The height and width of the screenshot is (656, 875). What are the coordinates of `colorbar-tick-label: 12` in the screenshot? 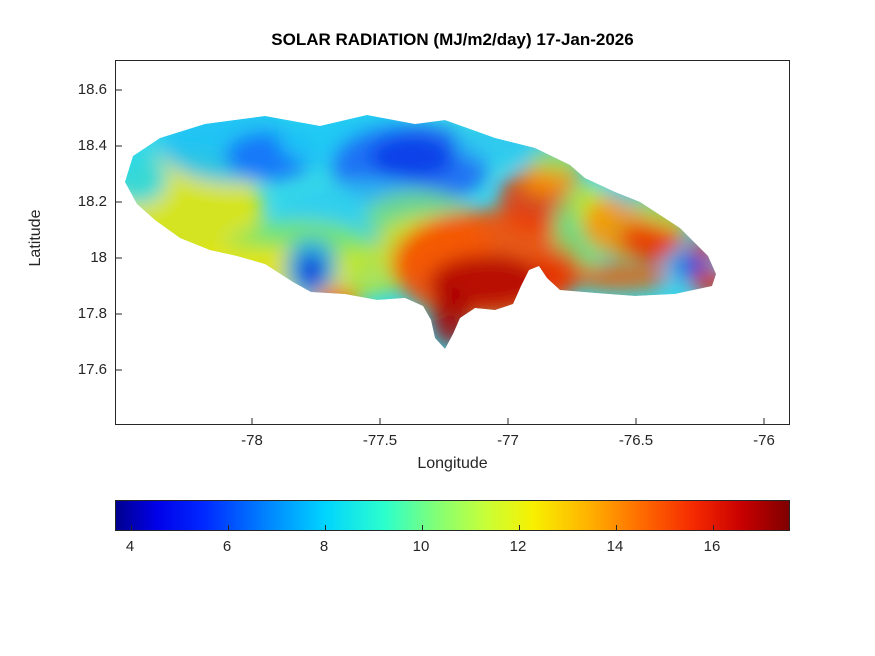 It's located at (518, 546).